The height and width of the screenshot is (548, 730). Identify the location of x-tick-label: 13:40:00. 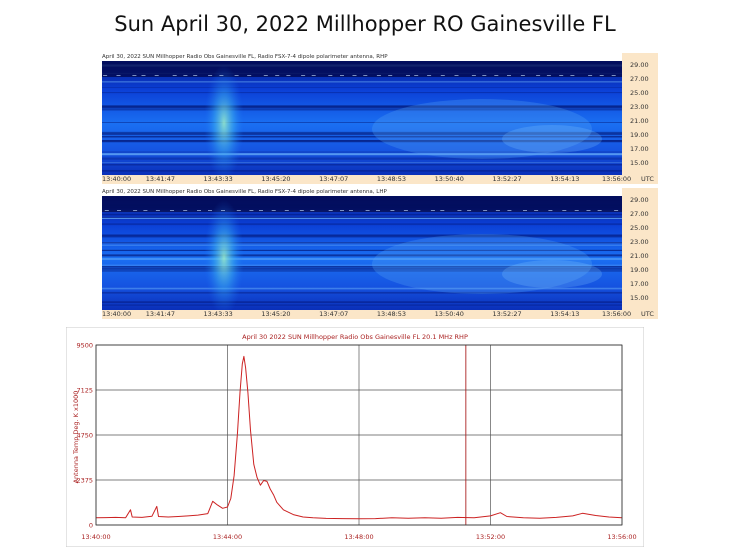
(95, 537).